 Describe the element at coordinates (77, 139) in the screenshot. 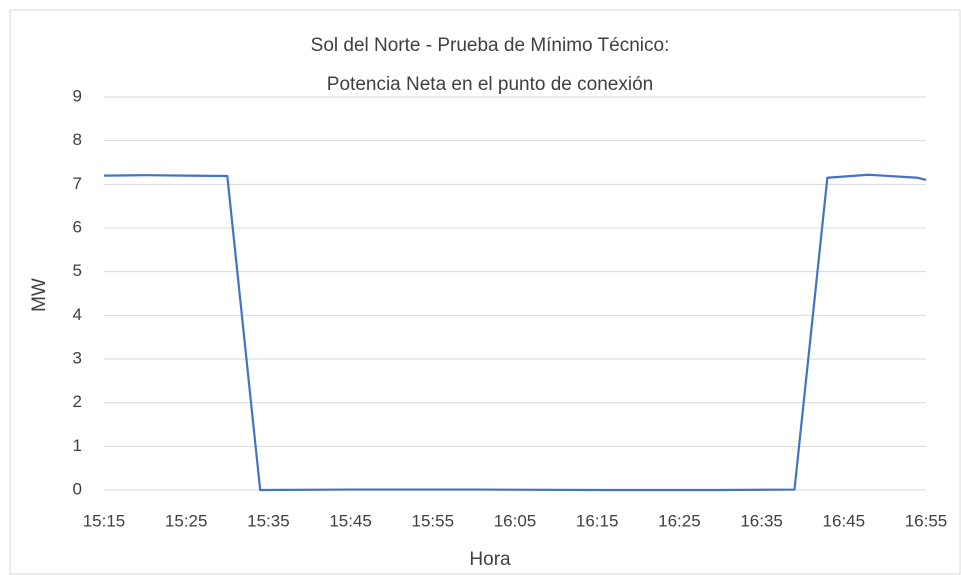

I see `y-tick-label: 8` at that location.